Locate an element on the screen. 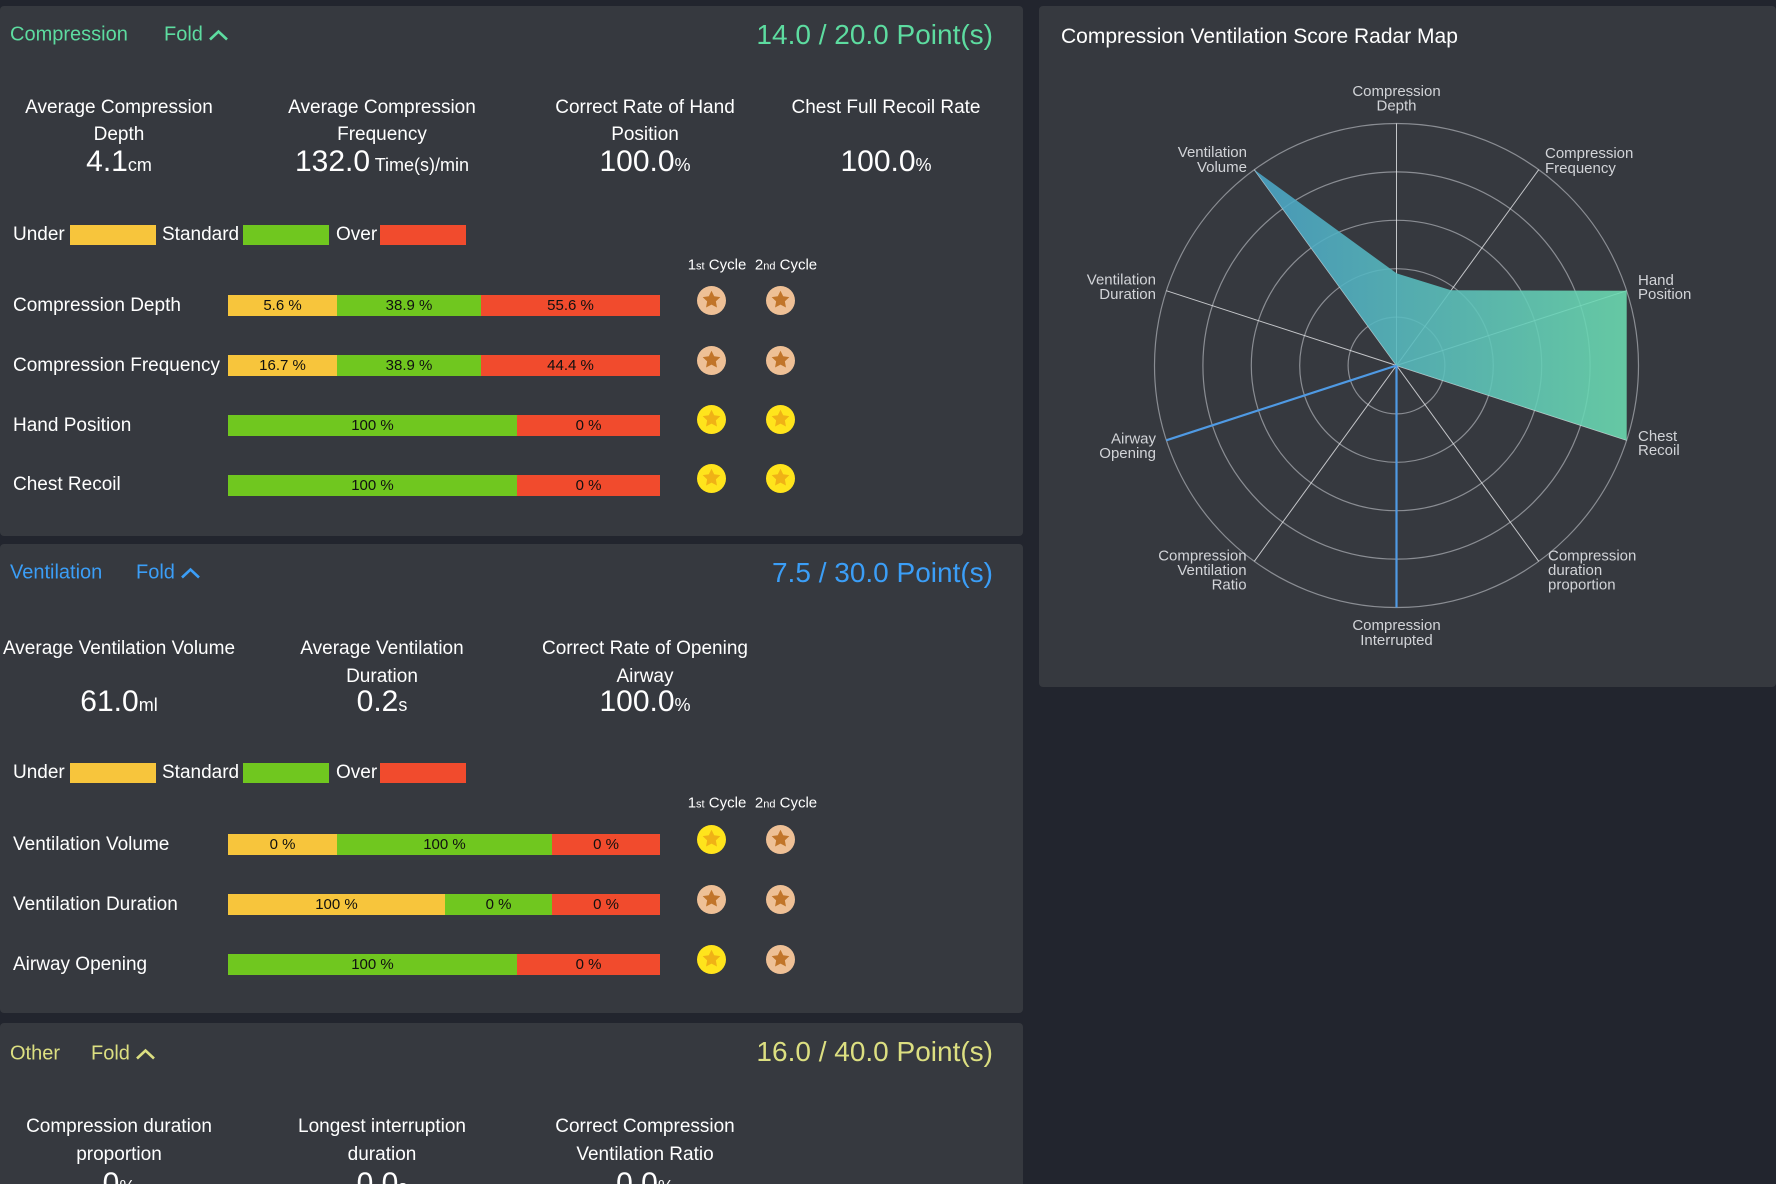 Image resolution: width=1776 pixels, height=1184 pixels. svg-text: Opening is located at coordinates (1127, 453).